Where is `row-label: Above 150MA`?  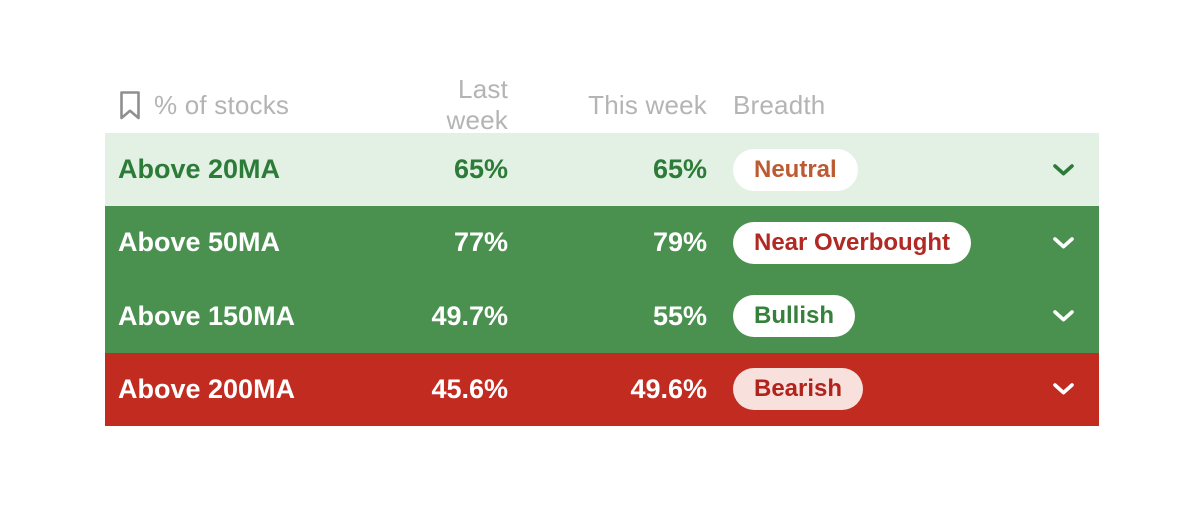
row-label: Above 150MA is located at coordinates (207, 315).